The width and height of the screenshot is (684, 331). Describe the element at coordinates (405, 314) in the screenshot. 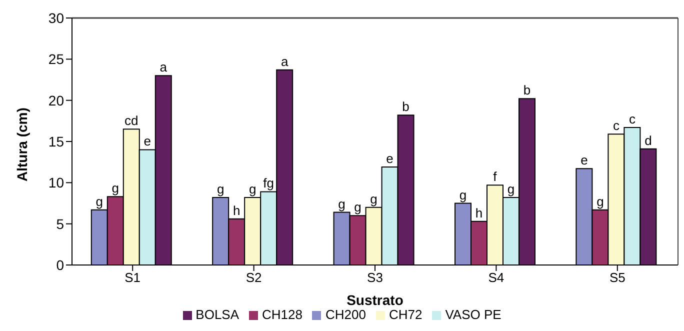

I see `legend-label: CH72` at that location.